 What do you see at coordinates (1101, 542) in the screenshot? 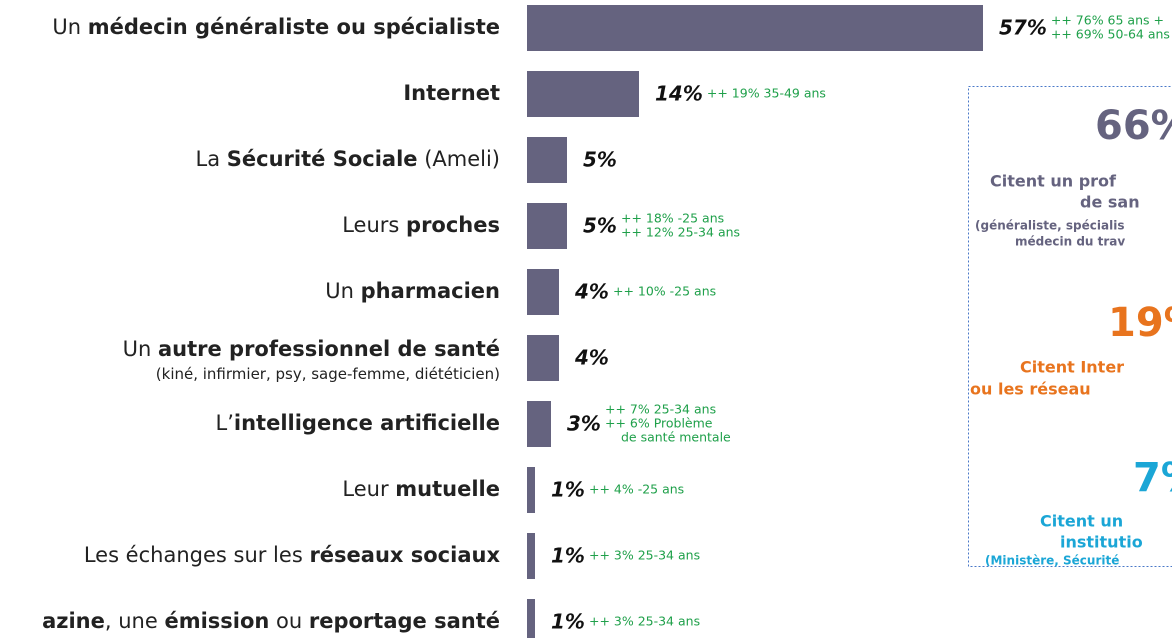
I see `callout-text: institutio` at bounding box center [1101, 542].